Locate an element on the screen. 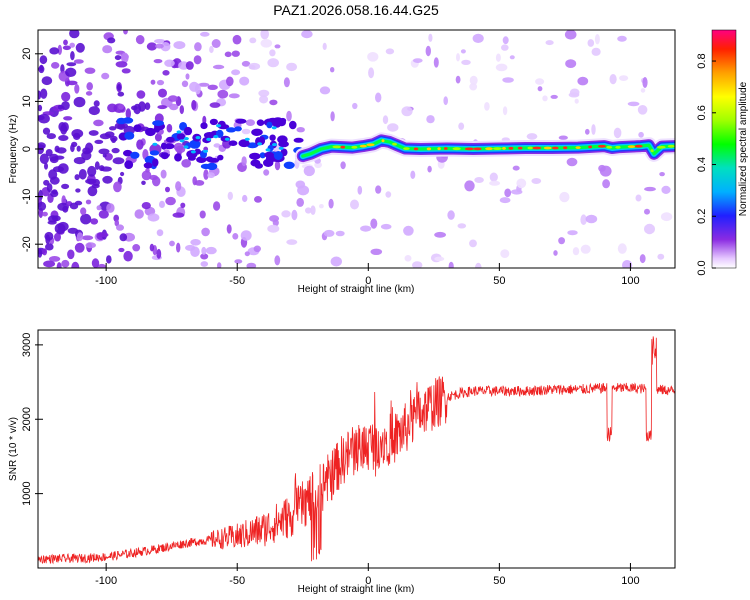 The width and height of the screenshot is (750, 600). colorbar-gradient is located at coordinates (724, 149).